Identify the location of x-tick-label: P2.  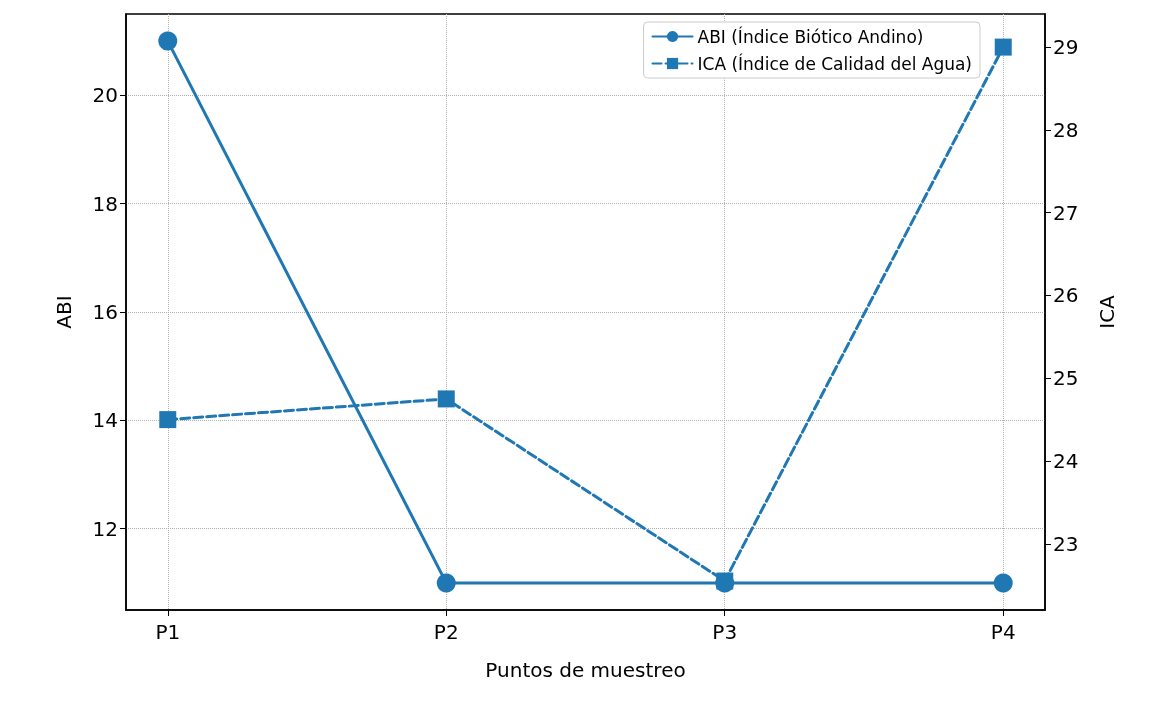
(446, 632).